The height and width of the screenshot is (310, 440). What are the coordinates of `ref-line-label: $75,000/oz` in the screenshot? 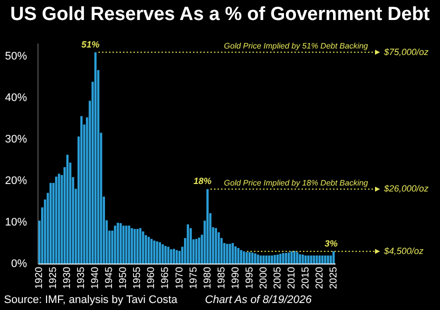 It's located at (406, 51).